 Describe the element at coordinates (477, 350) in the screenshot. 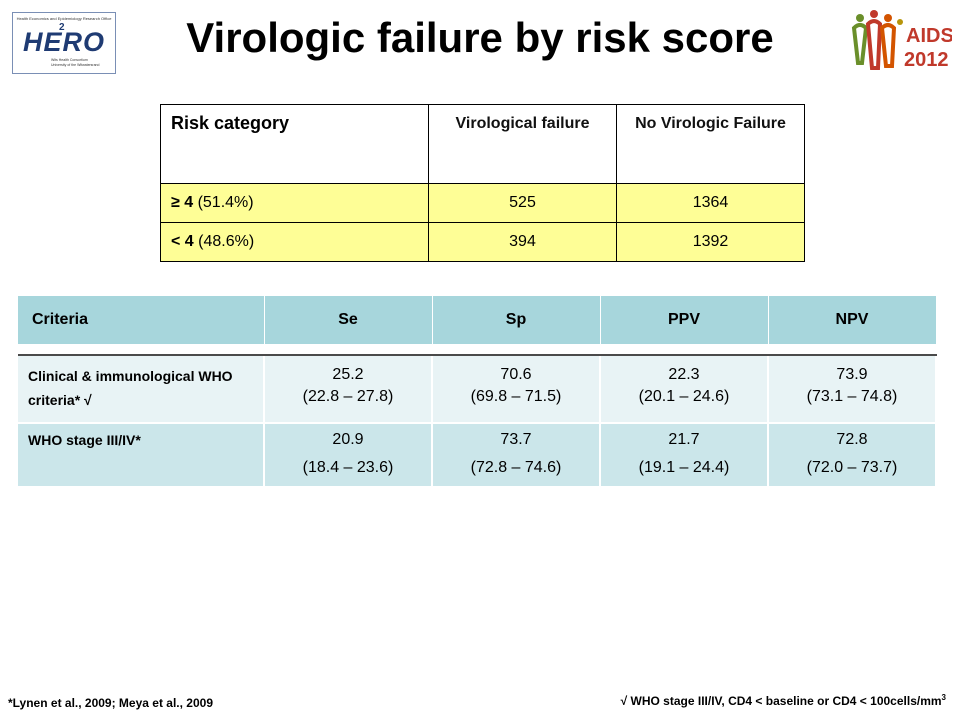

I see `criteria-divider` at that location.